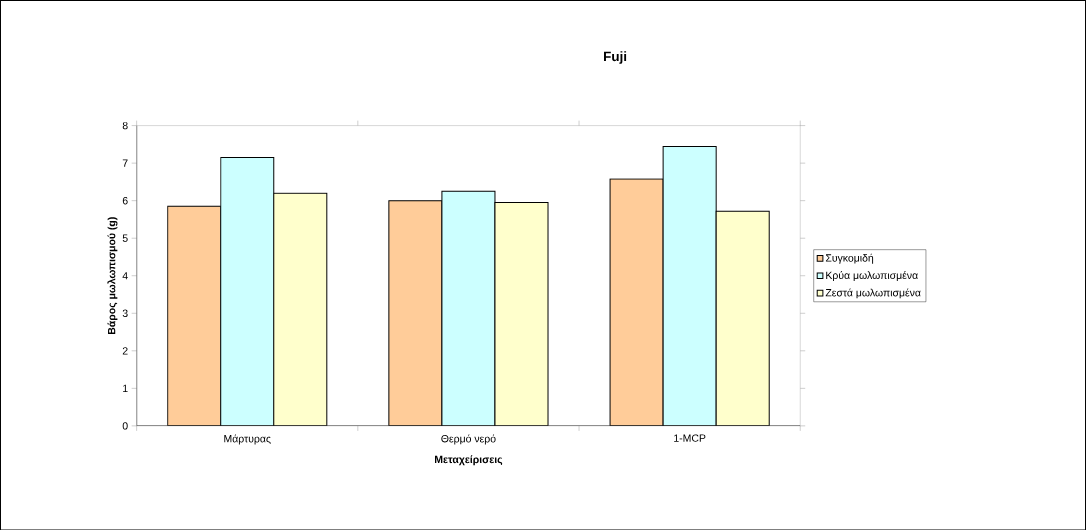 The width and height of the screenshot is (1086, 530). I want to click on x-tick-label: Μάρτυρας, so click(247, 439).